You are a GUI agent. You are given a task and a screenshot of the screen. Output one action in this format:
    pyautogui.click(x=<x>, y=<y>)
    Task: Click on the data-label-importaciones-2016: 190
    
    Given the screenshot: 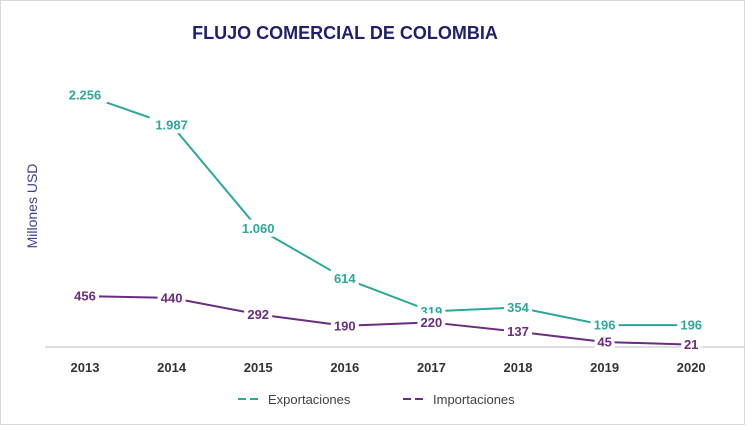 What is the action you would take?
    pyautogui.click(x=345, y=325)
    